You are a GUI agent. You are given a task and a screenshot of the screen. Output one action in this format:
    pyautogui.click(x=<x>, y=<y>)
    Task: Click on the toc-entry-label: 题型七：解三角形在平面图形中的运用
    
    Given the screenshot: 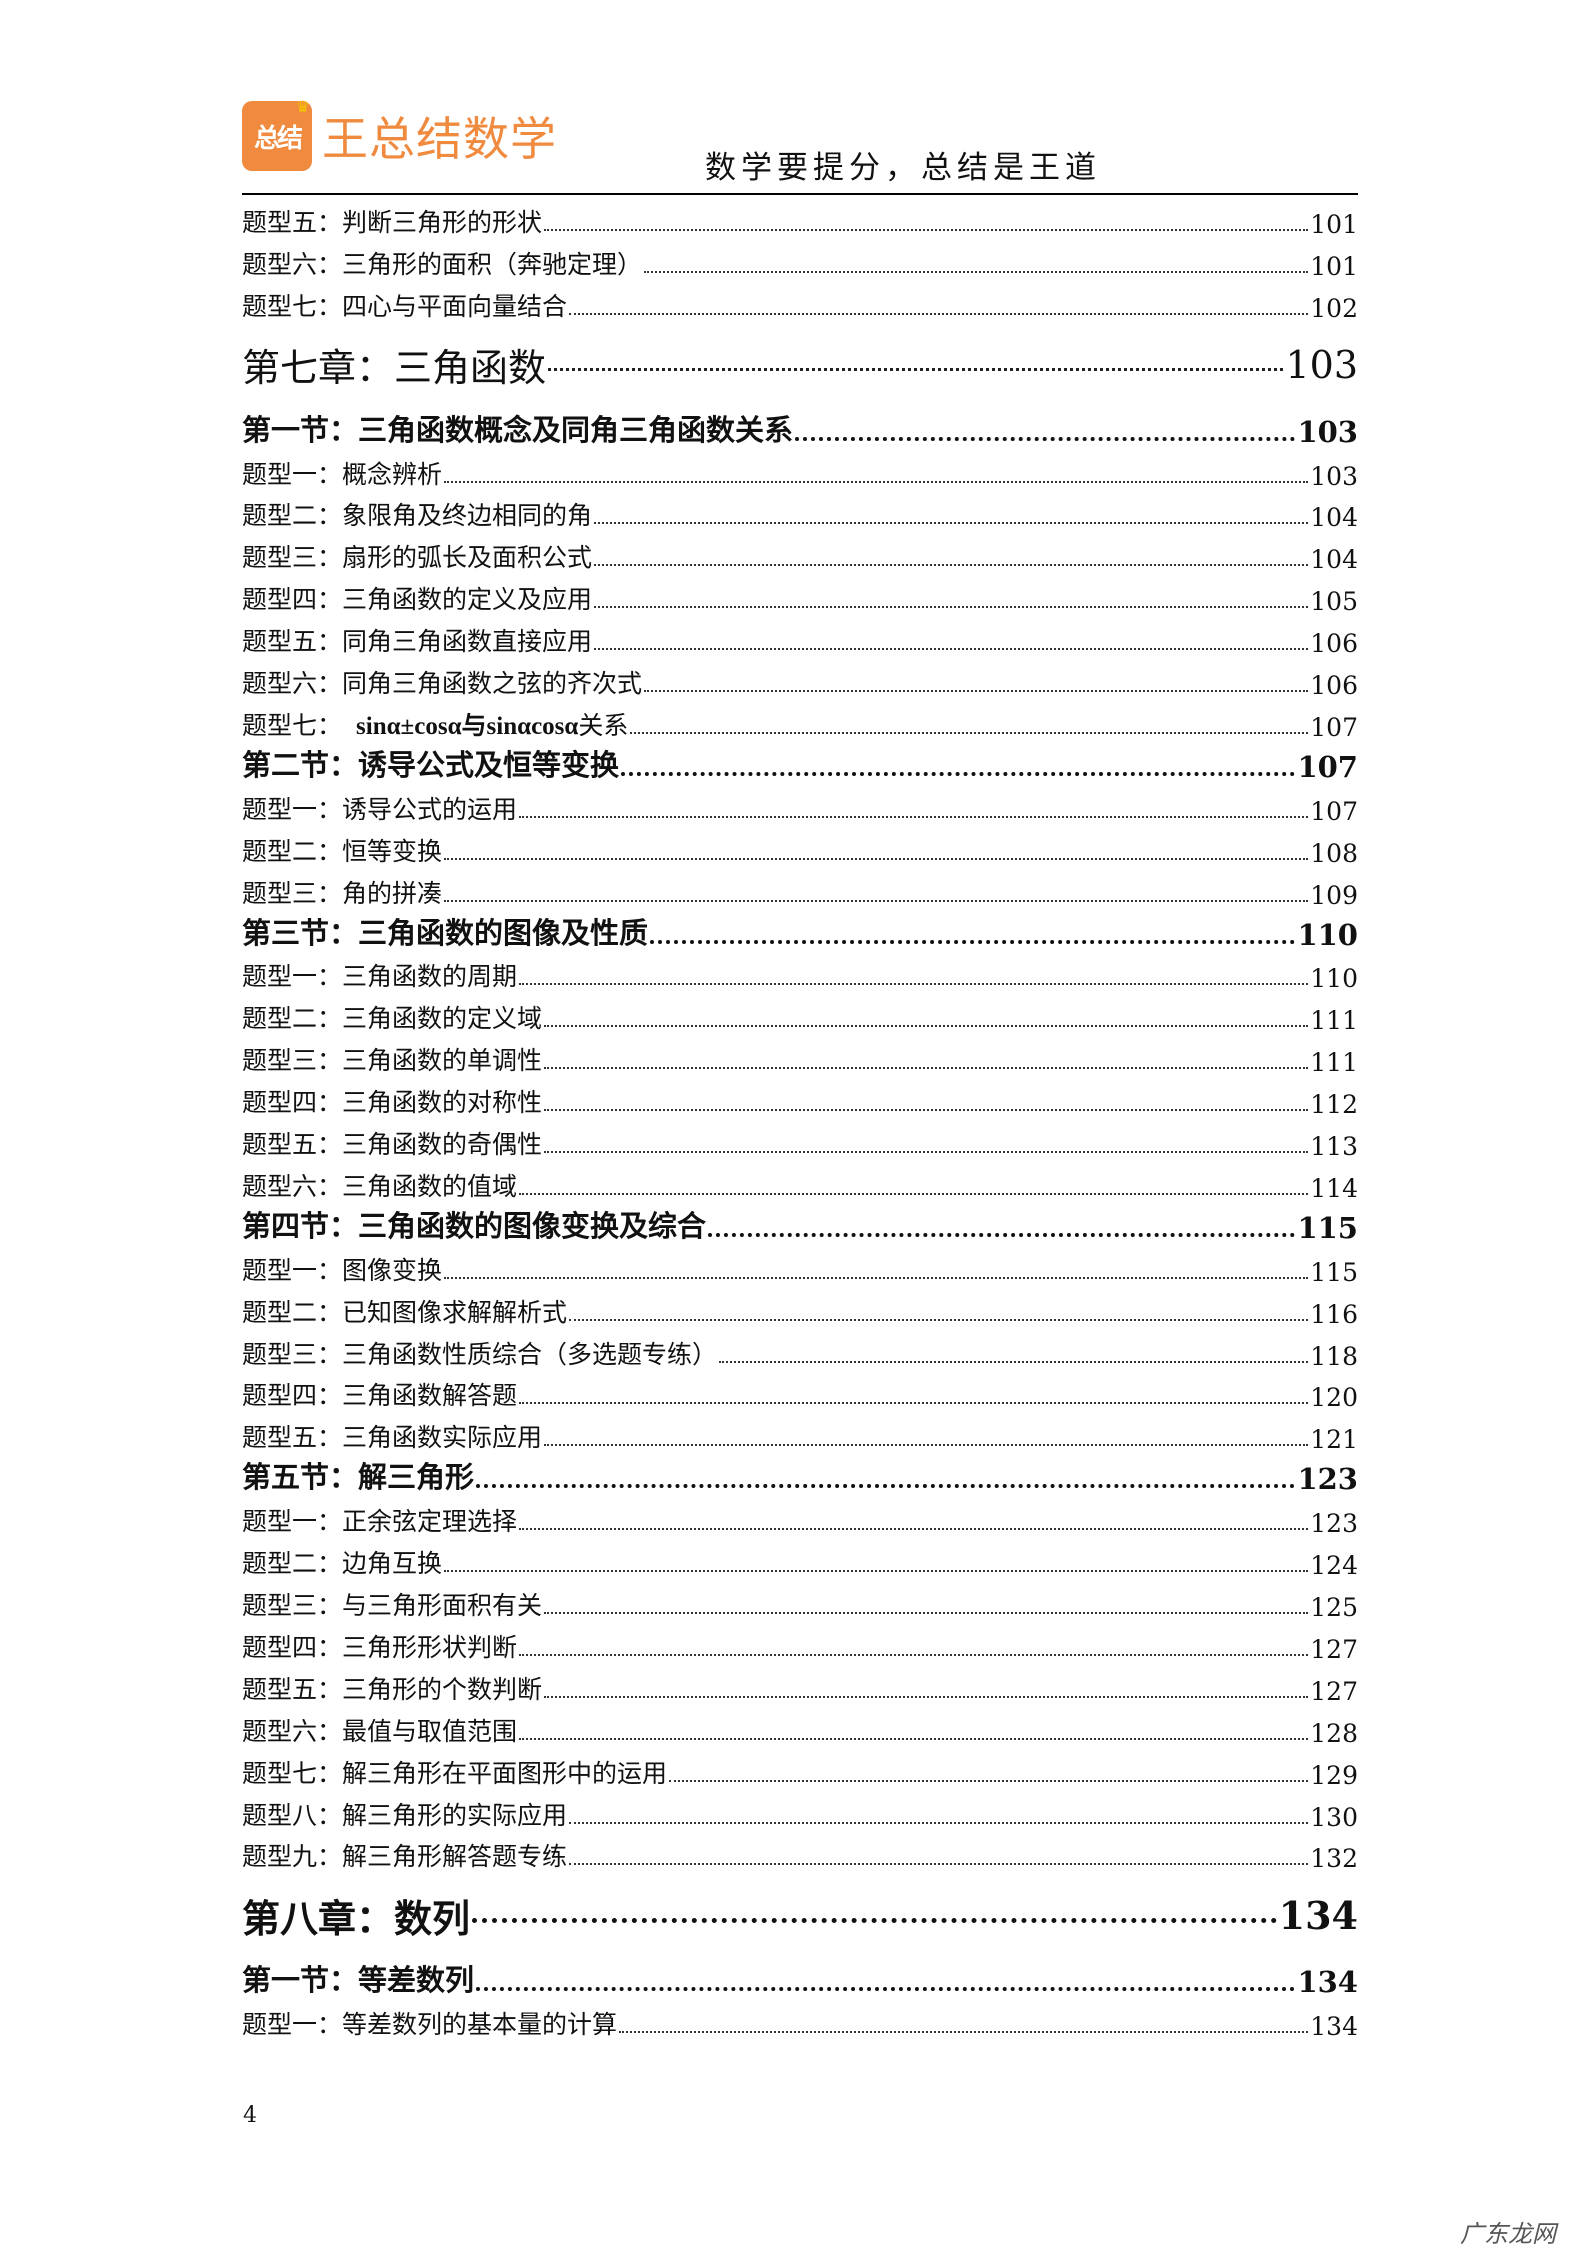 What is the action you would take?
    pyautogui.click(x=455, y=1773)
    